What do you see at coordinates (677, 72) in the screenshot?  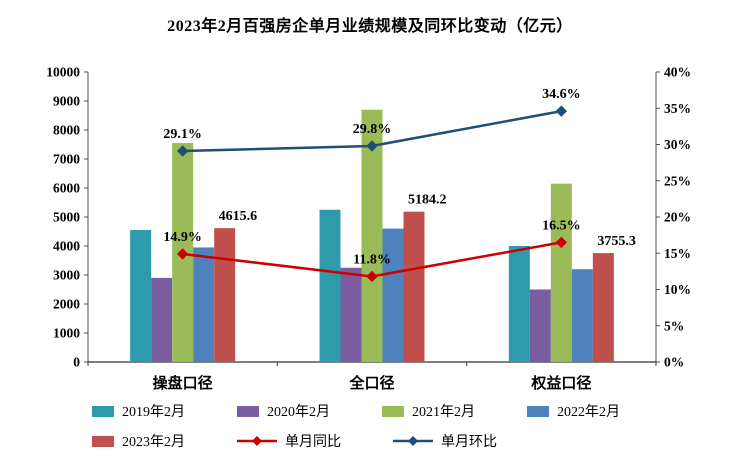 I see `right-tick-label: 40%` at bounding box center [677, 72].